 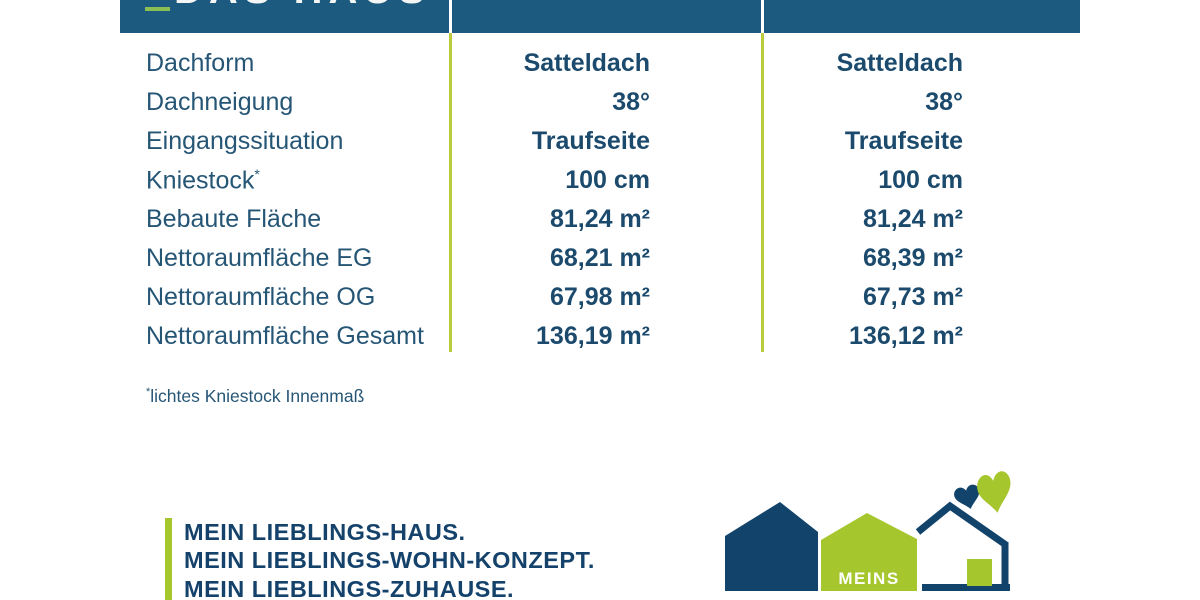 What do you see at coordinates (899, 63) in the screenshot?
I see `row-value-house2: Satteldach` at bounding box center [899, 63].